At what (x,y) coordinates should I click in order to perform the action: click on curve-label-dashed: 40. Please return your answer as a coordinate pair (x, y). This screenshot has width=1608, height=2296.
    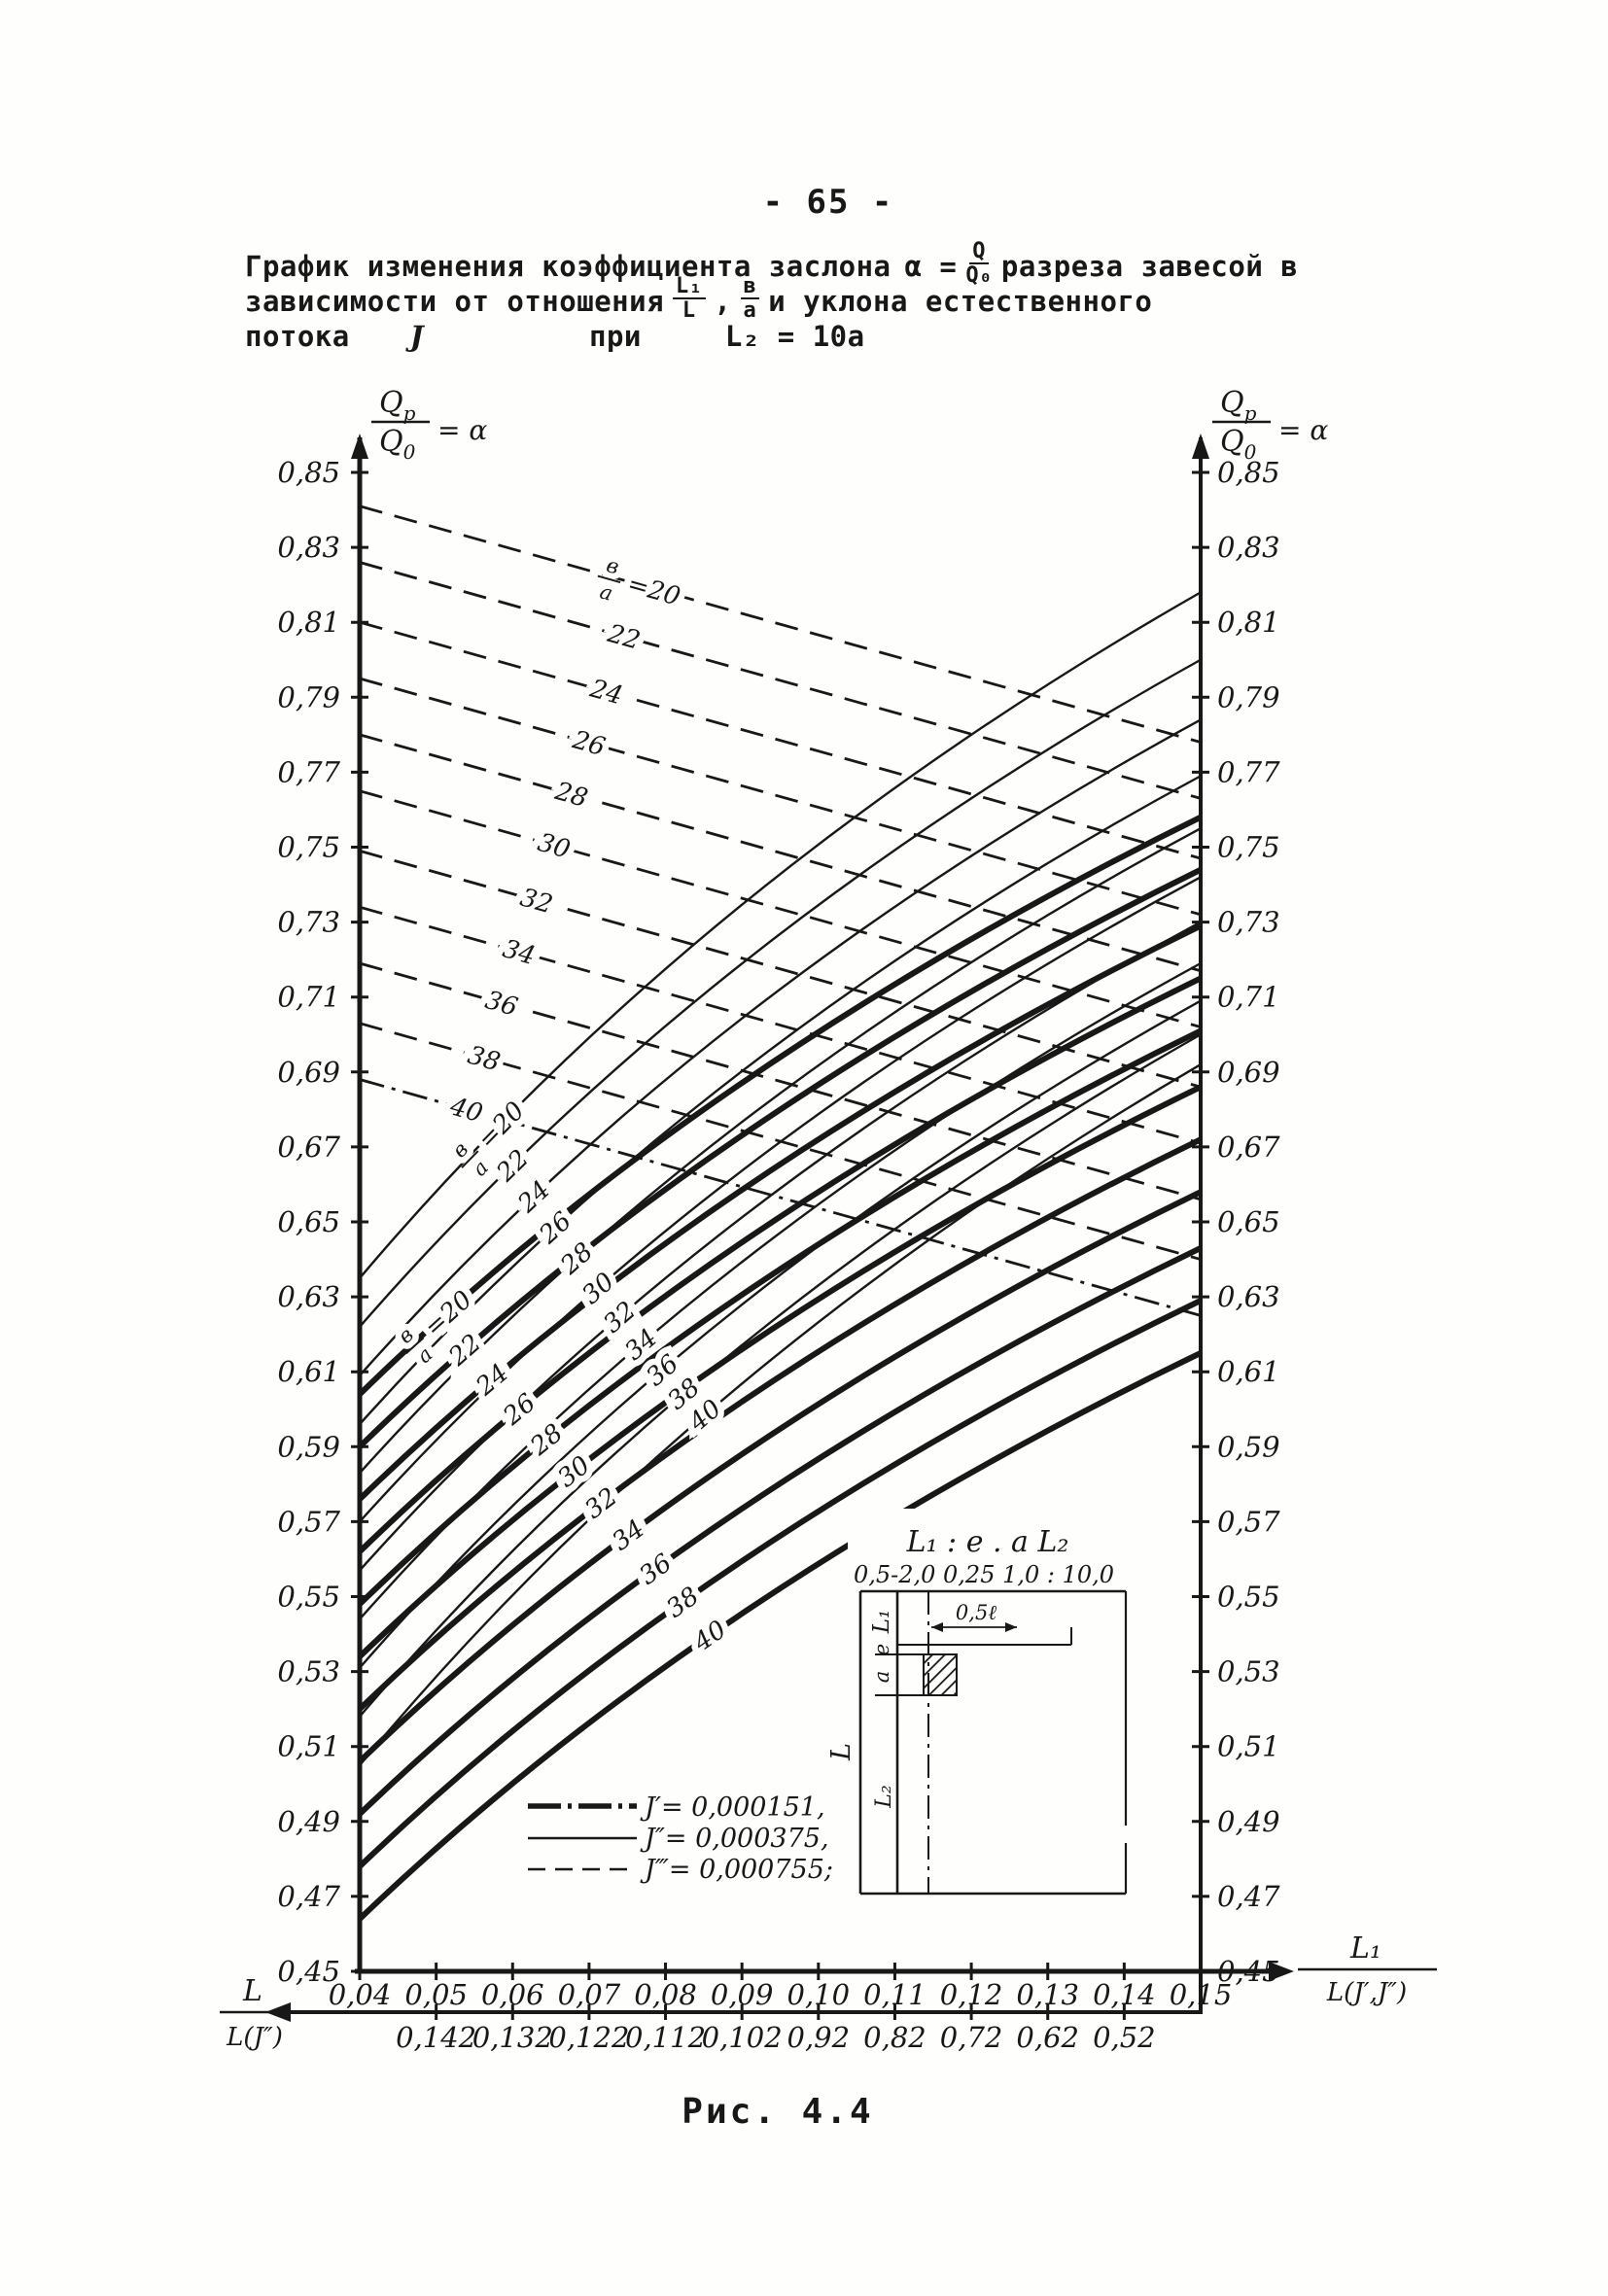
    Looking at the image, I should click on (465, 1110).